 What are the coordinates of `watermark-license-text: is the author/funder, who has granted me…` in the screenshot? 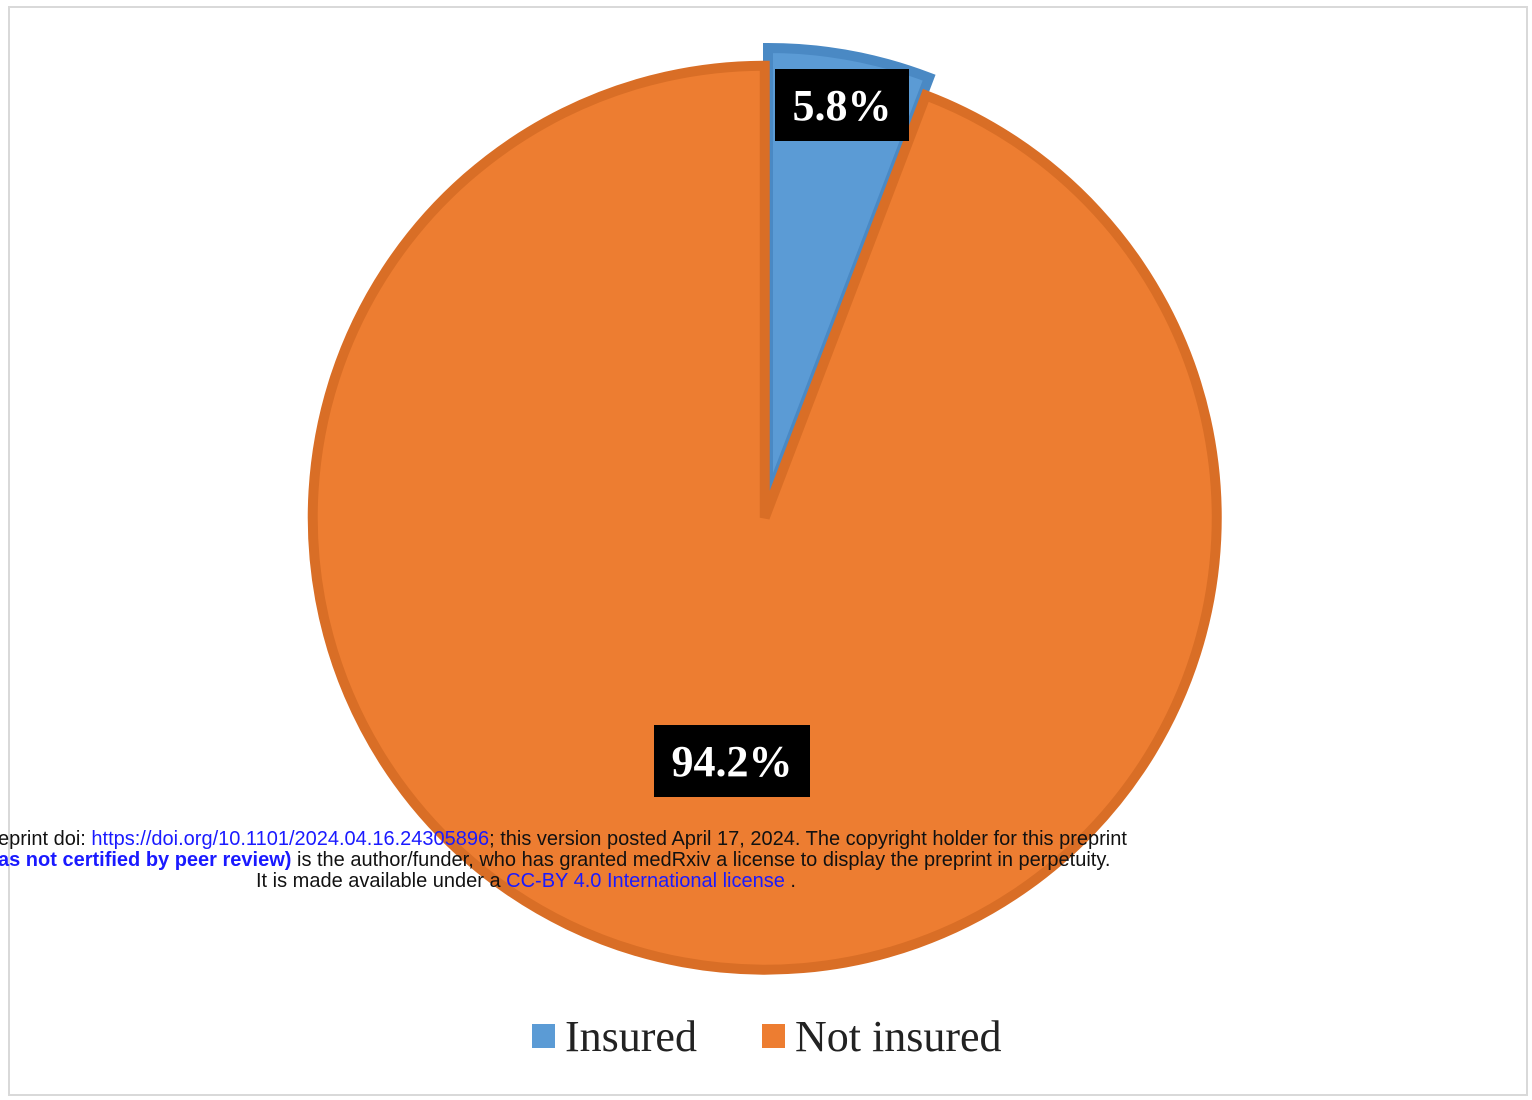 It's located at (701, 860).